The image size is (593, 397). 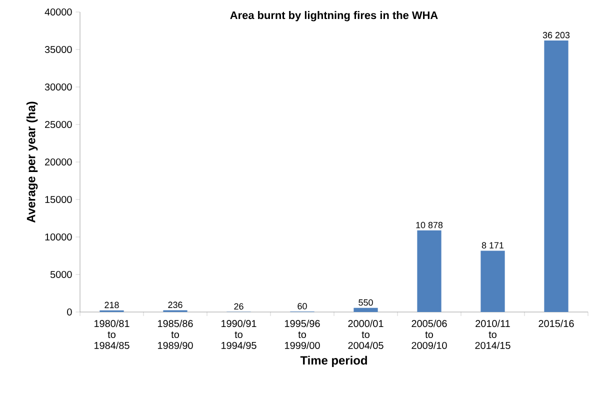 I want to click on x-tick-label: 2010/11 to 2014/15, so click(x=492, y=335).